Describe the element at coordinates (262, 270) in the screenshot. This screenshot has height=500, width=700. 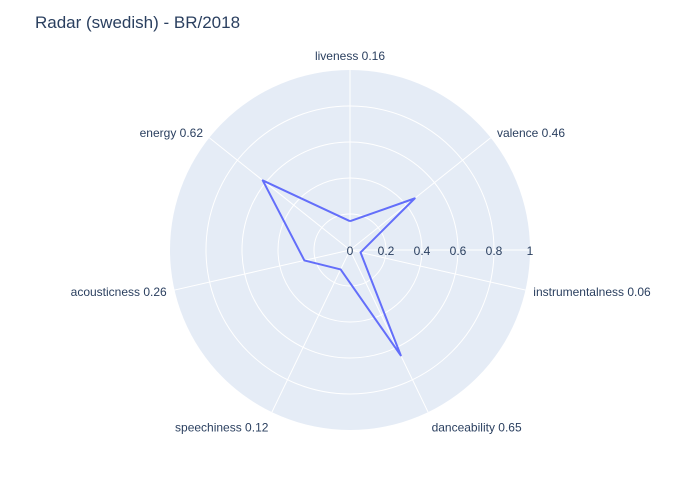
I see `spoke-acousticness` at that location.